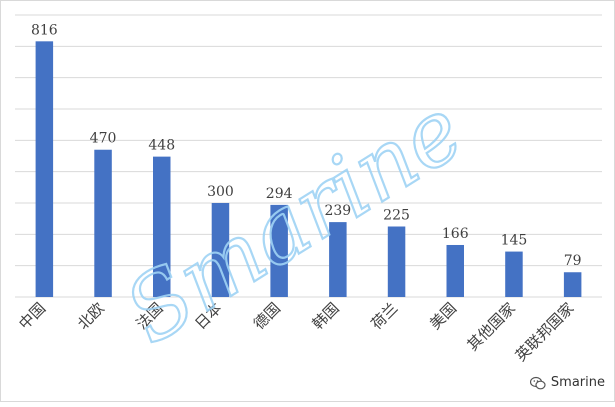 Image resolution: width=615 pixels, height=407 pixels. I want to click on category-tick-label: 其他国家, so click(491, 326).